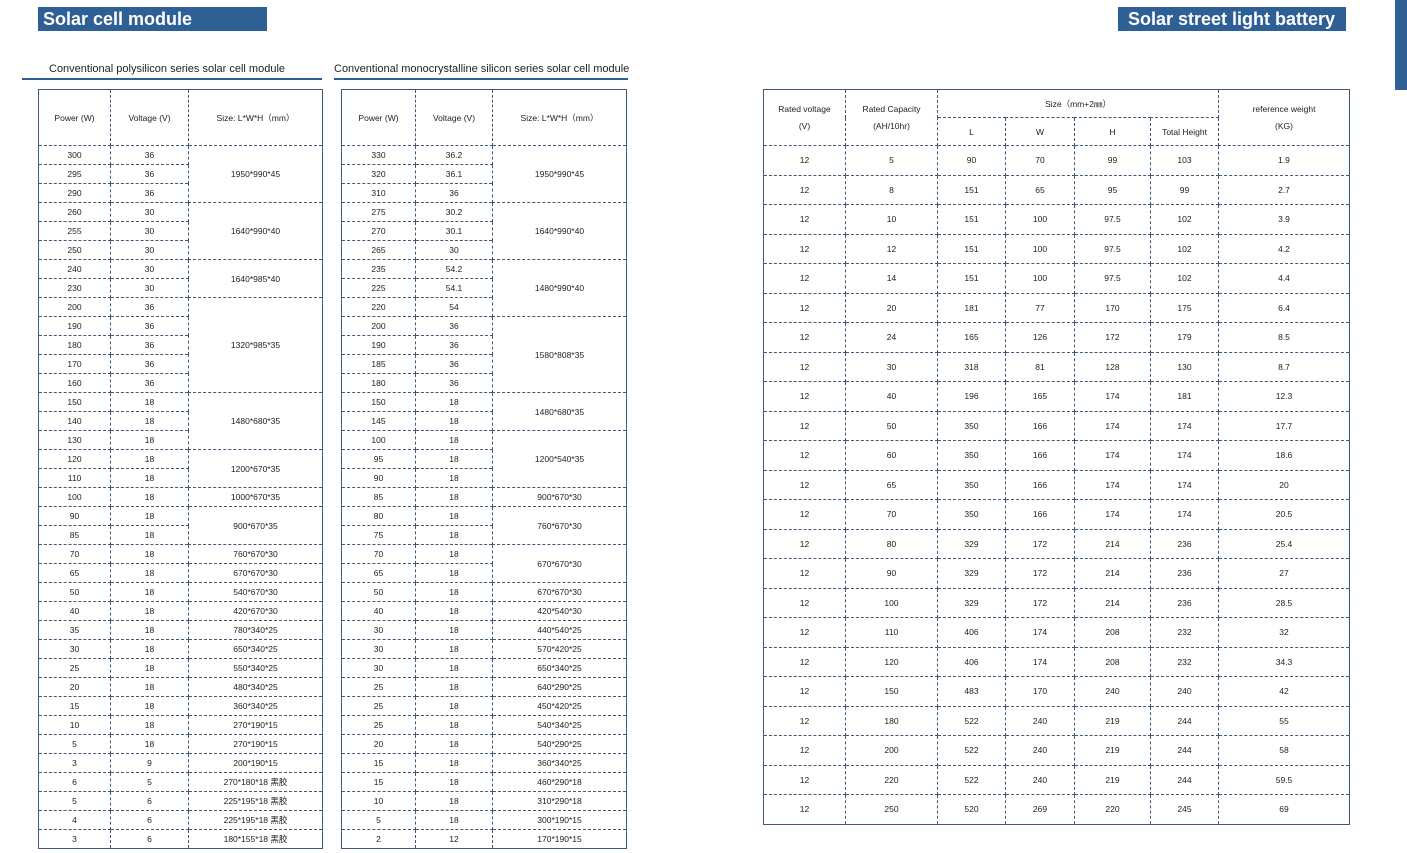 Image resolution: width=1407 pixels, height=853 pixels. I want to click on cell: 3, so click(74, 763).